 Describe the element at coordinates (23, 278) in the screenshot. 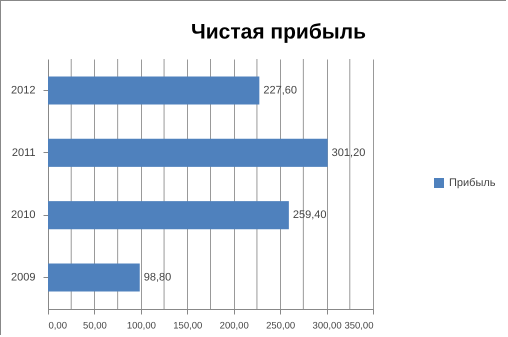

I see `y-tick-label: 2009` at that location.